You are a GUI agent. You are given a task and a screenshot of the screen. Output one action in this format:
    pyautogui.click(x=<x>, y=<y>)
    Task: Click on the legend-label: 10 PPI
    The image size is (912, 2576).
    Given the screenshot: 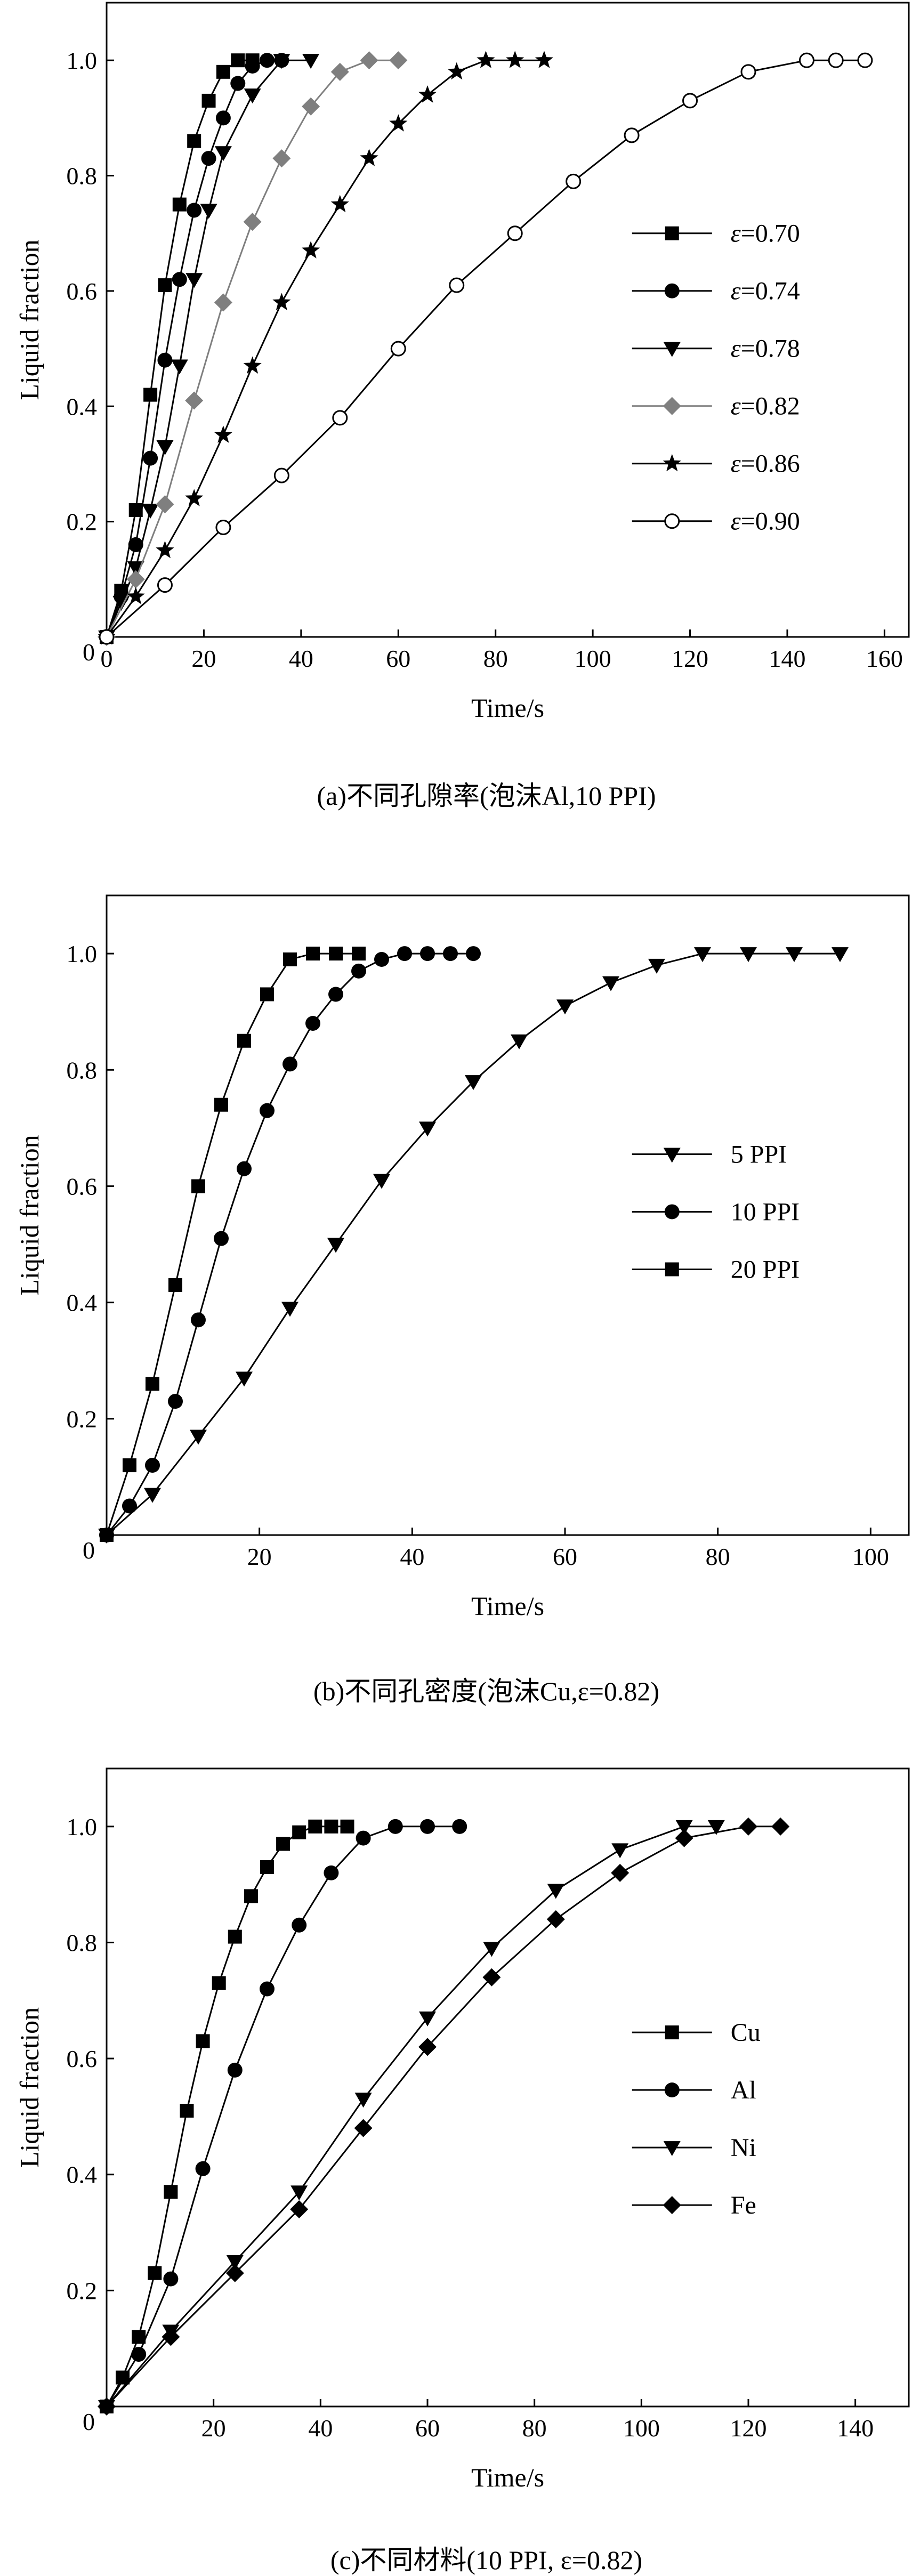 What is the action you would take?
    pyautogui.click(x=765, y=1212)
    